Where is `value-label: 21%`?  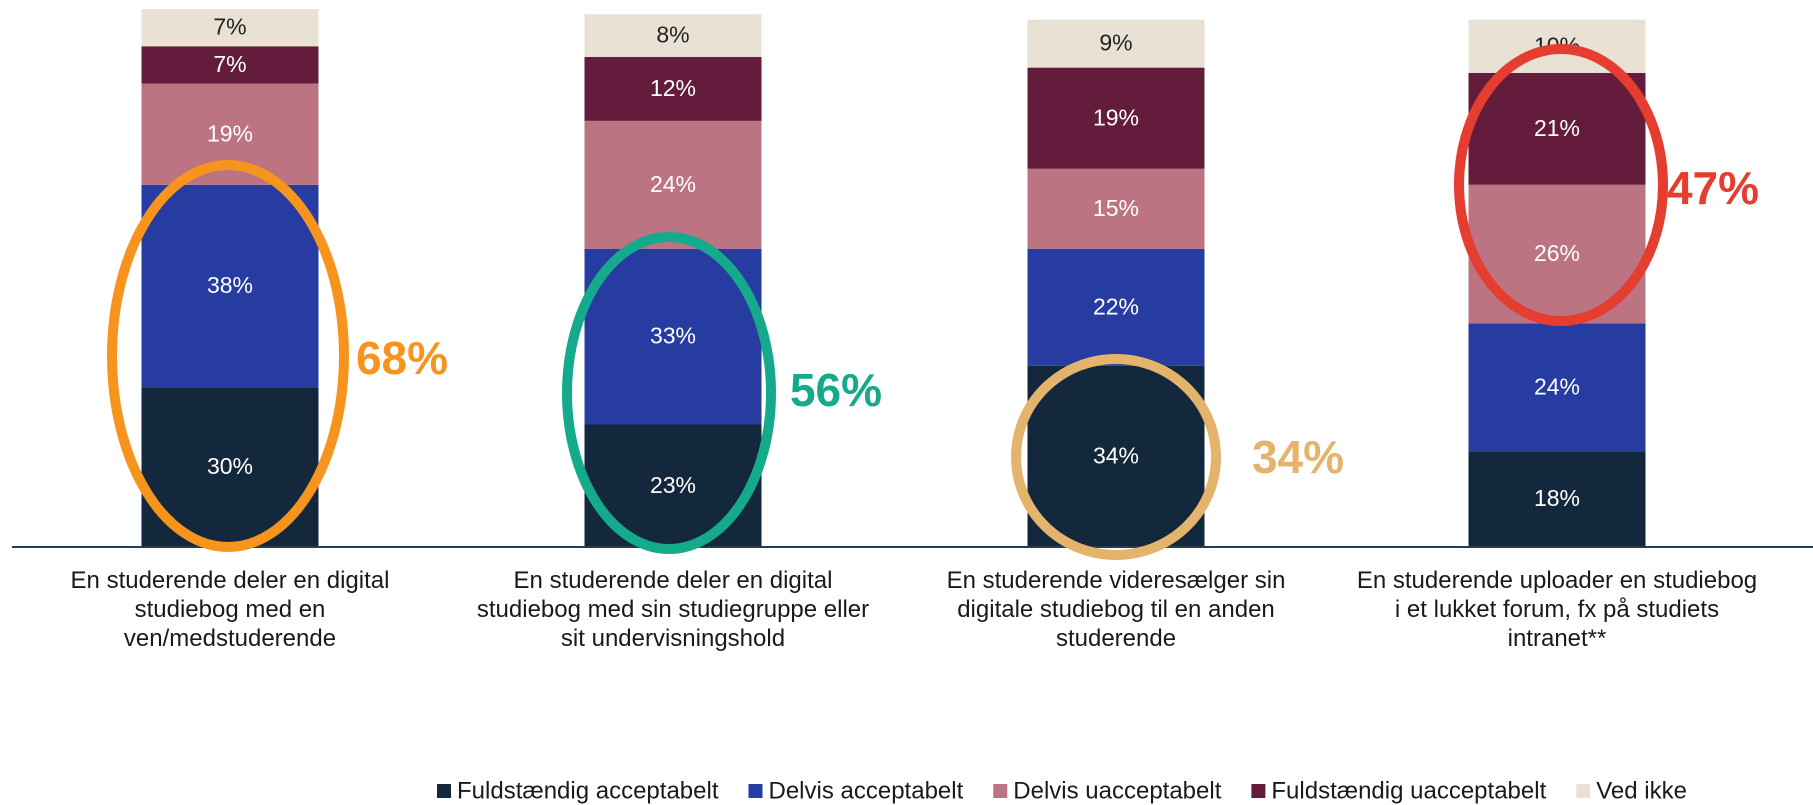 value-label: 21% is located at coordinates (1557, 128).